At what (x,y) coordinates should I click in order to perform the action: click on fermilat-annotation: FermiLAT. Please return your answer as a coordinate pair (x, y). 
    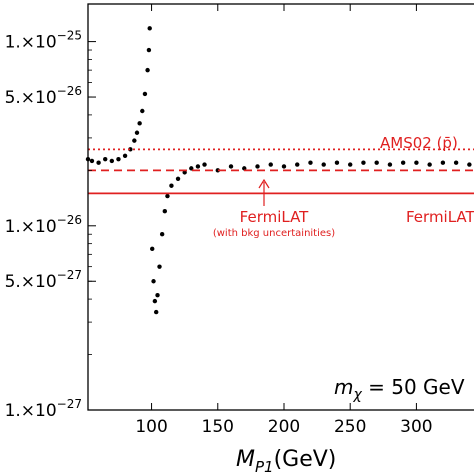
    Looking at the image, I should click on (440, 217).